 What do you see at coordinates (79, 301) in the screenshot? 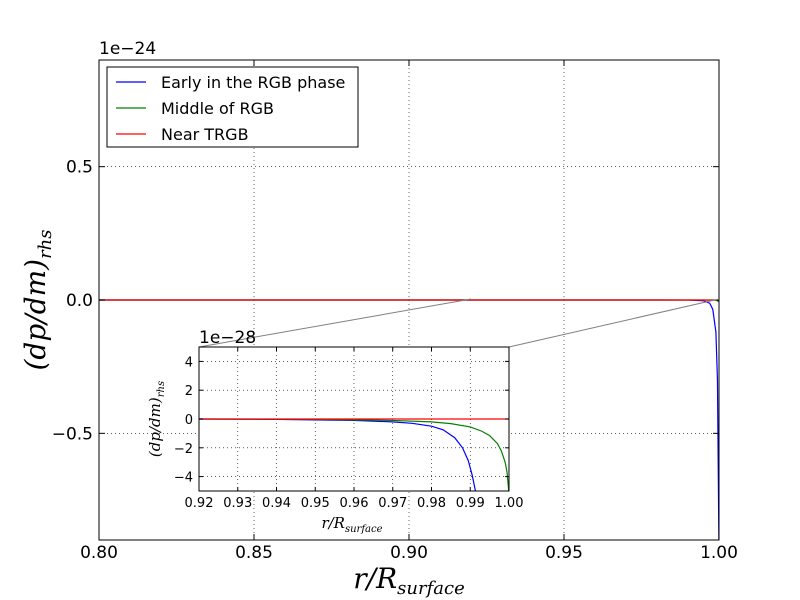
I see `main-y-tick-label-1: 0.0` at bounding box center [79, 301].